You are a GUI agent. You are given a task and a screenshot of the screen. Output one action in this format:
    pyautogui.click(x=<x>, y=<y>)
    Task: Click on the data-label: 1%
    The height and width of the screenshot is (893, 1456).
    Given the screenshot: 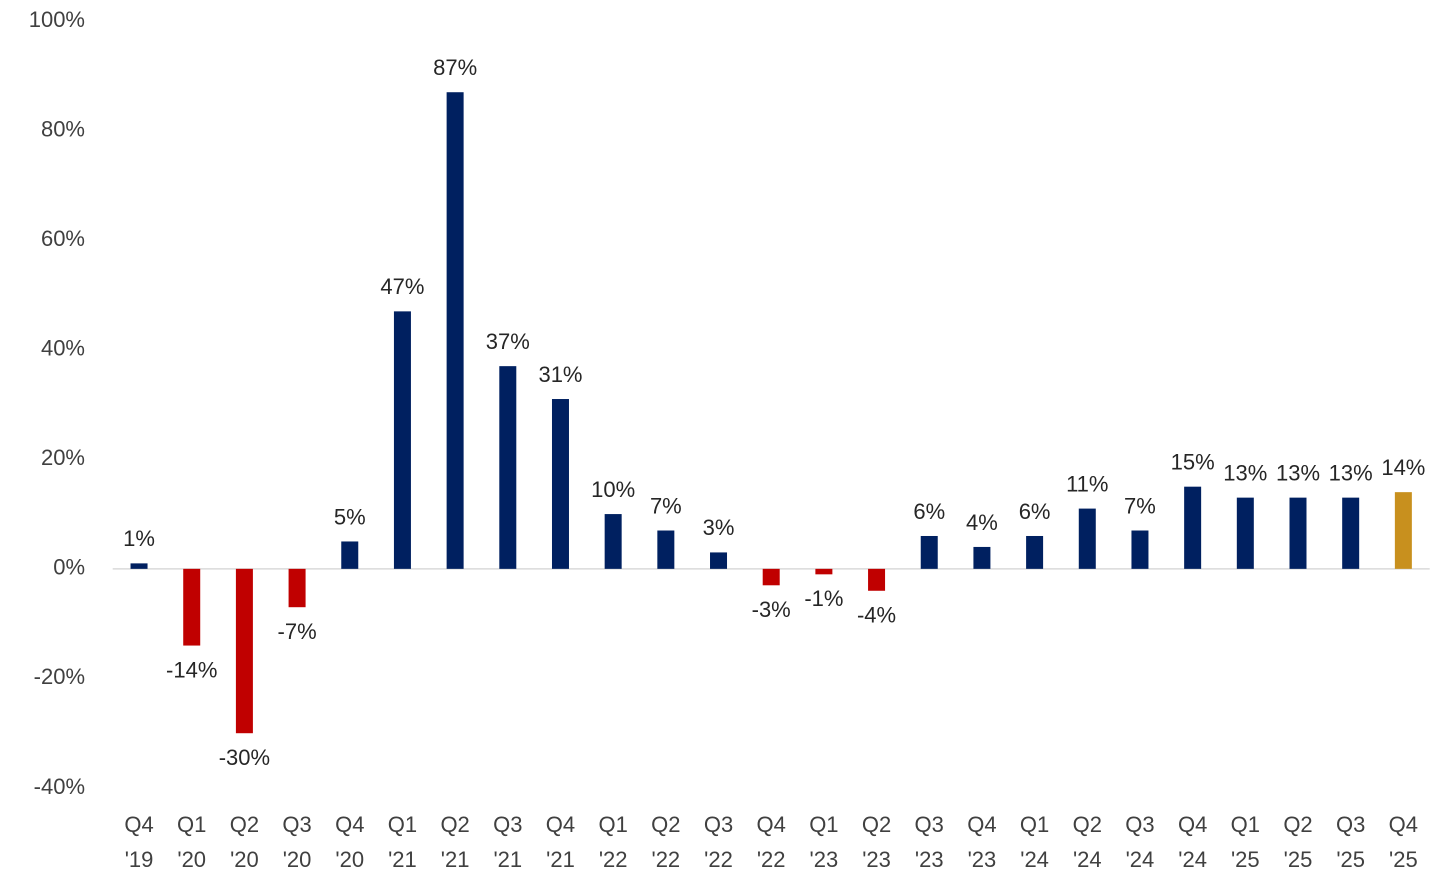 What is the action you would take?
    pyautogui.click(x=139, y=538)
    